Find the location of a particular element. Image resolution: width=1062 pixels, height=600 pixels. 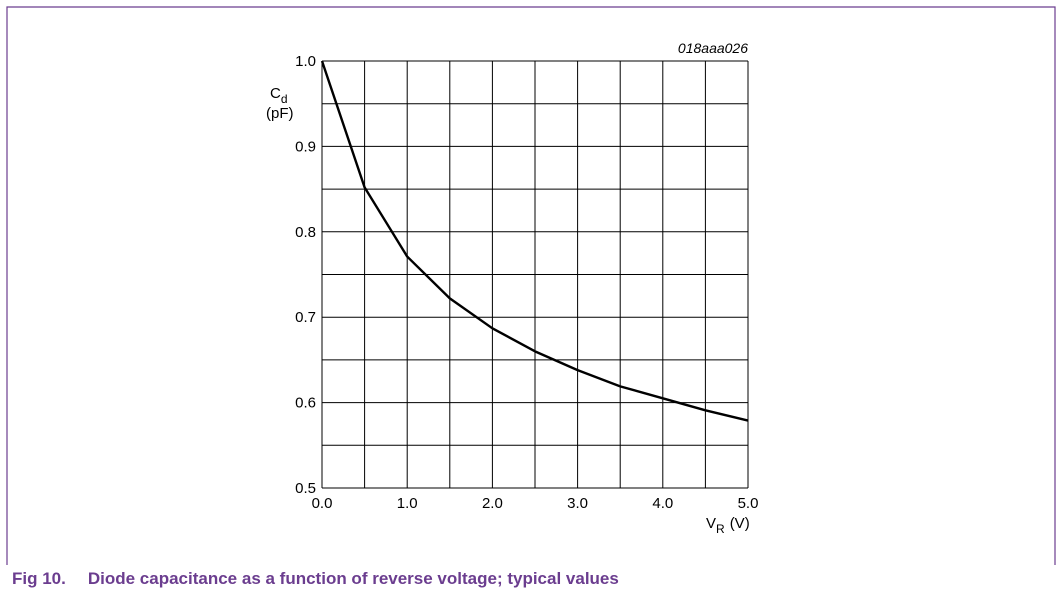

x-unit: (V) is located at coordinates (740, 523).